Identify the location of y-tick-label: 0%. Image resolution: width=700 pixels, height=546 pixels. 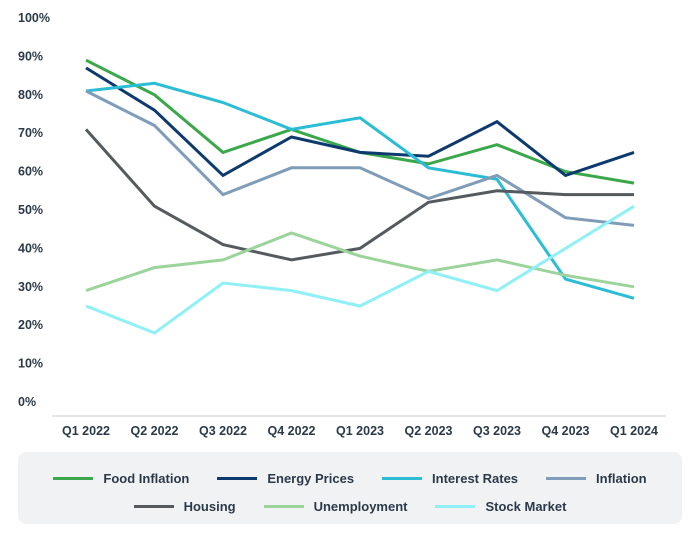
(27, 402).